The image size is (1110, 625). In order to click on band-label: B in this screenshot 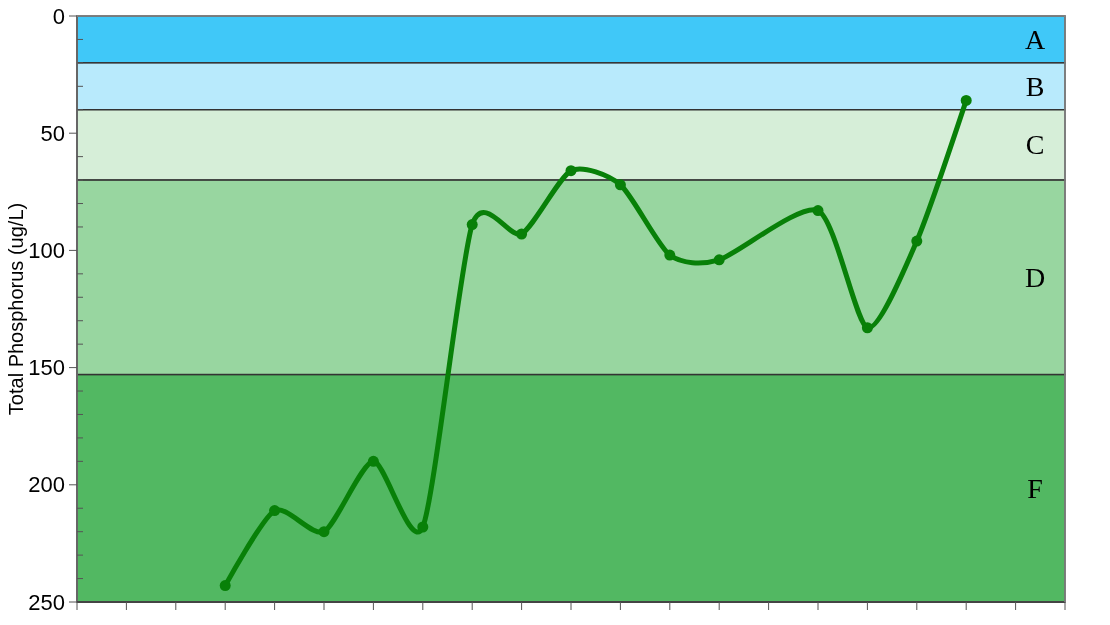, I will do `click(1035, 86)`.